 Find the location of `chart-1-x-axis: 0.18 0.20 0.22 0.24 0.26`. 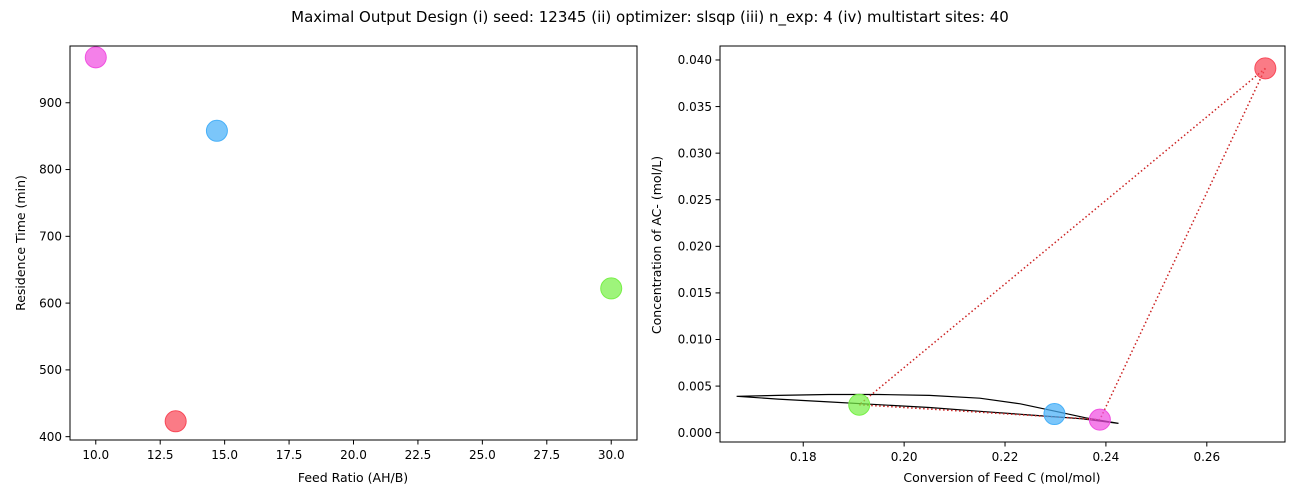

chart-1-x-axis: 0.18 0.20 0.22 0.24 0.26 is located at coordinates (1005, 453).